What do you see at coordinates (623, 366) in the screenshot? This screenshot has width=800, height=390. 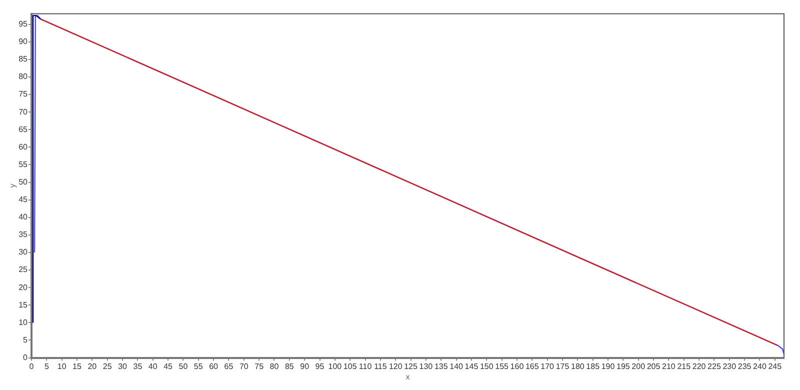 I see `x-tick-label: 195` at bounding box center [623, 366].